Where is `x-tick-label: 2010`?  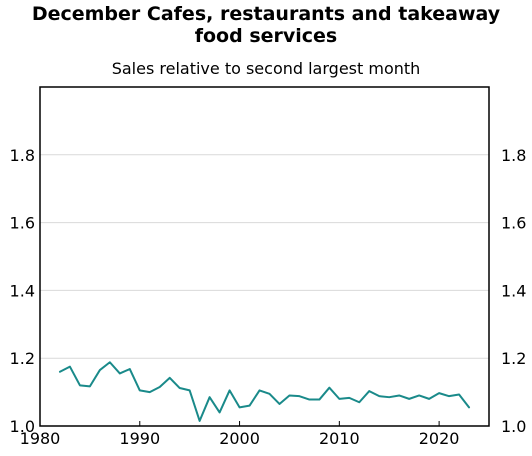
x-tick-label: 2010 is located at coordinates (339, 438).